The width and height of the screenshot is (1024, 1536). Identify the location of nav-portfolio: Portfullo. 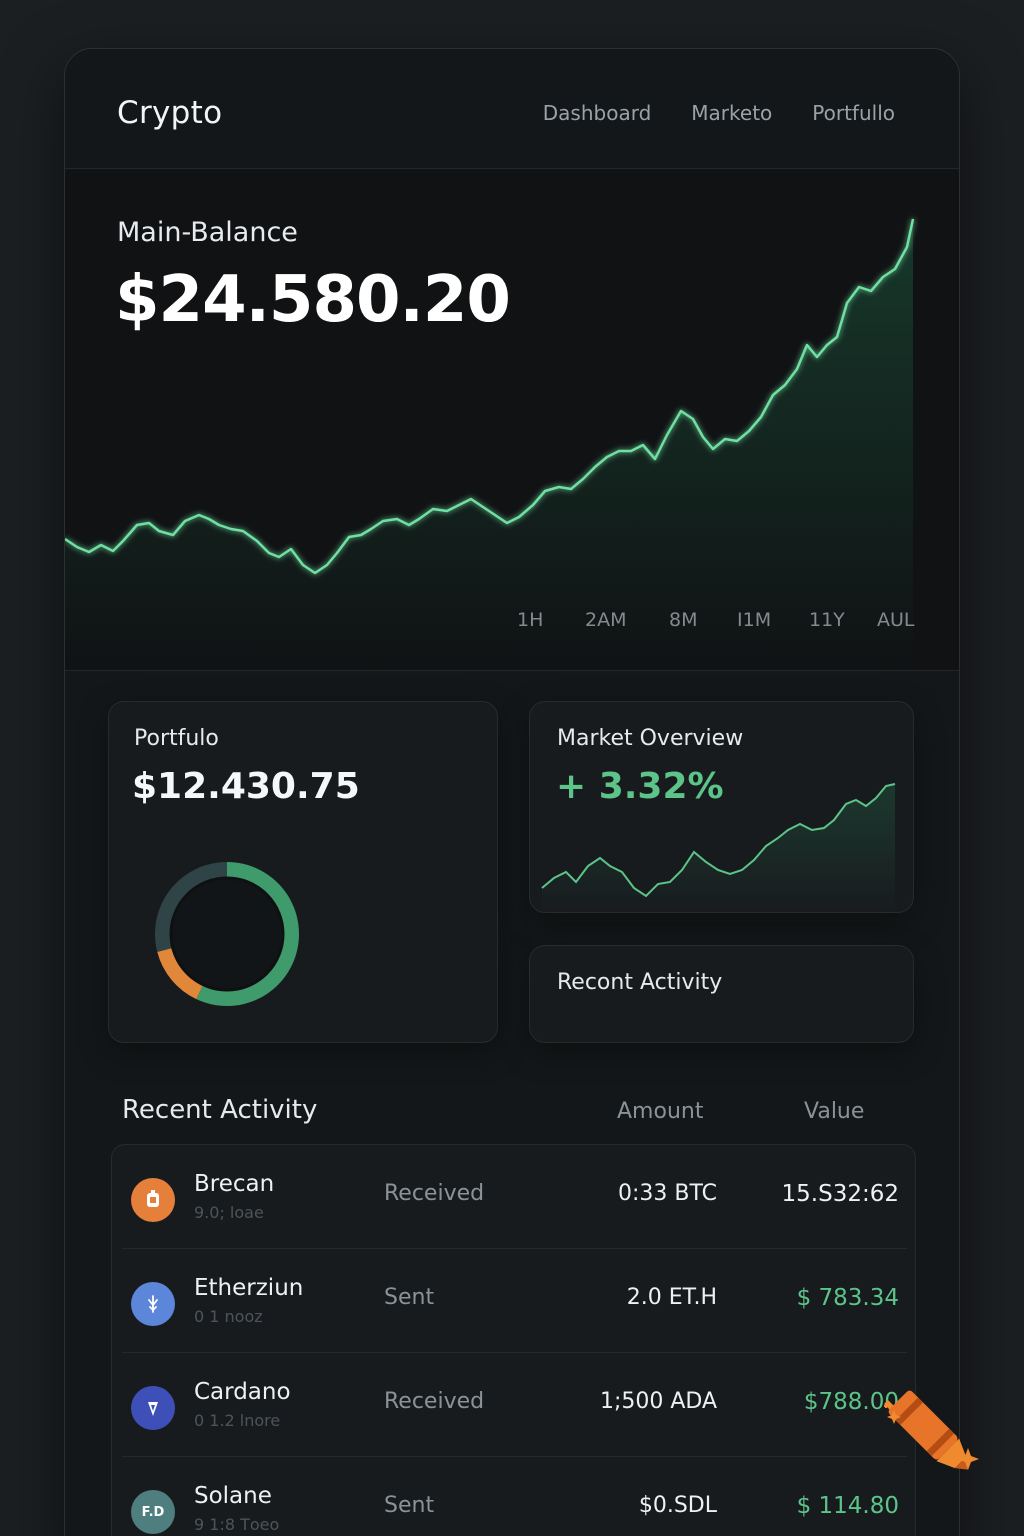
(853, 113).